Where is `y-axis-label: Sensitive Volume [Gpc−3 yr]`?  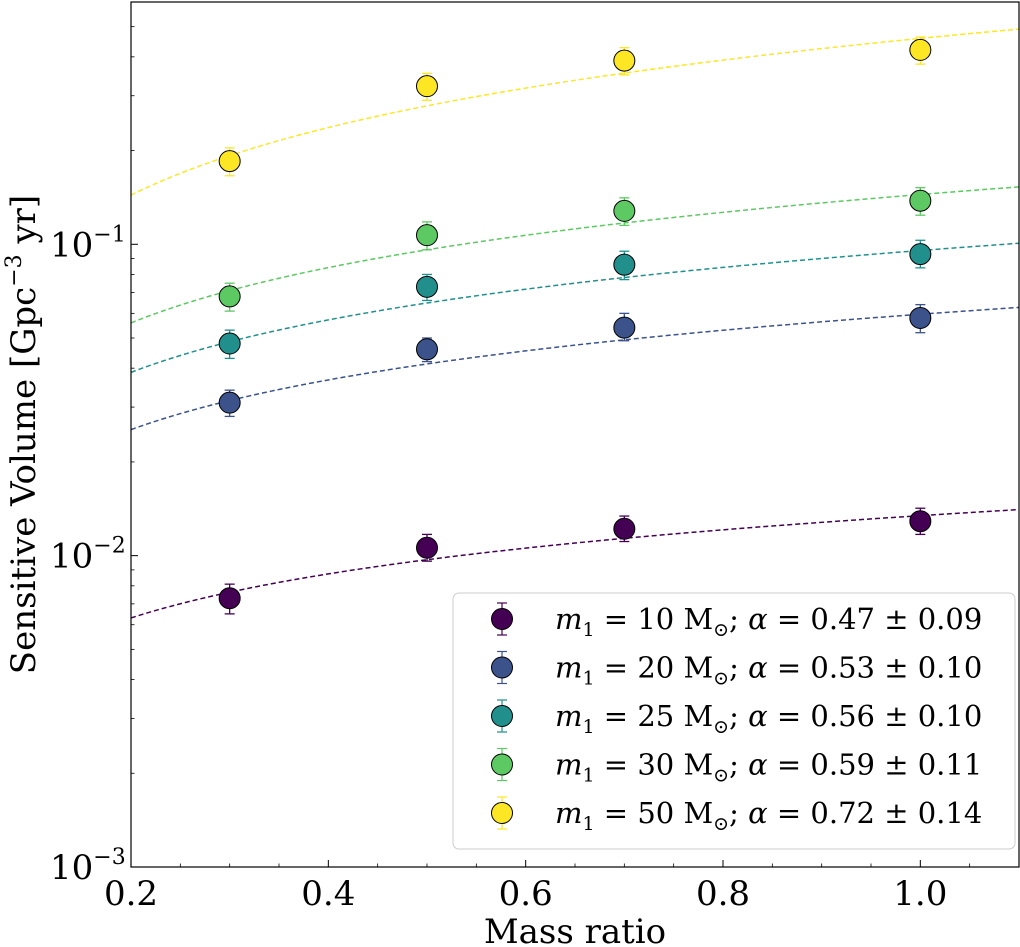 y-axis-label: Sensitive Volume [Gpc−3 yr] is located at coordinates (23, 434).